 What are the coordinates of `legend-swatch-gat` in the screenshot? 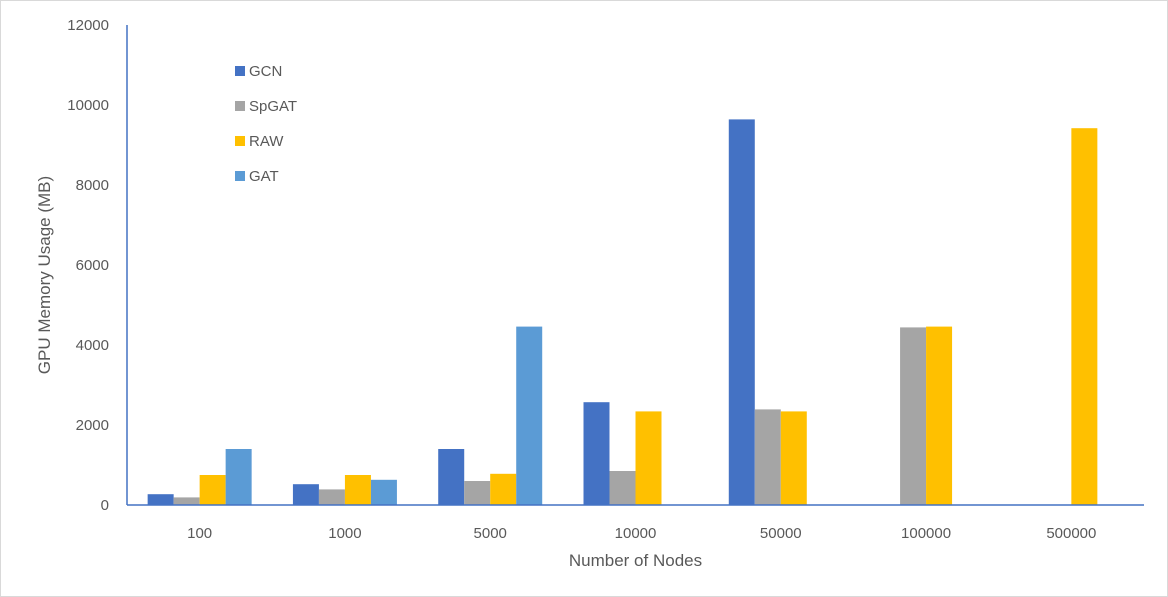 It's located at (240, 176).